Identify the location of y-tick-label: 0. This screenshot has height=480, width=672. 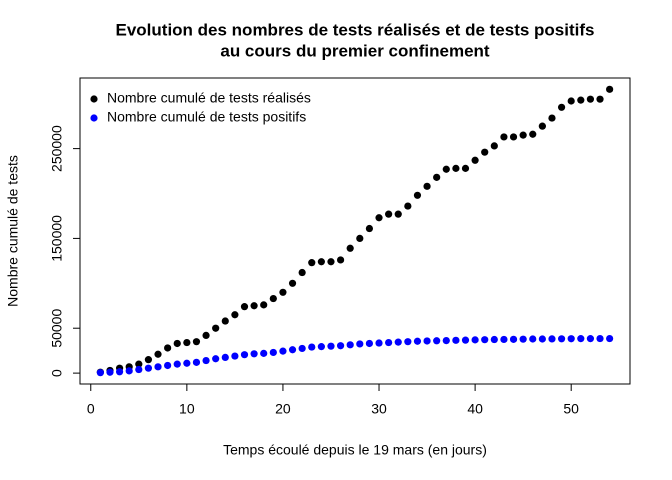
(57, 373).